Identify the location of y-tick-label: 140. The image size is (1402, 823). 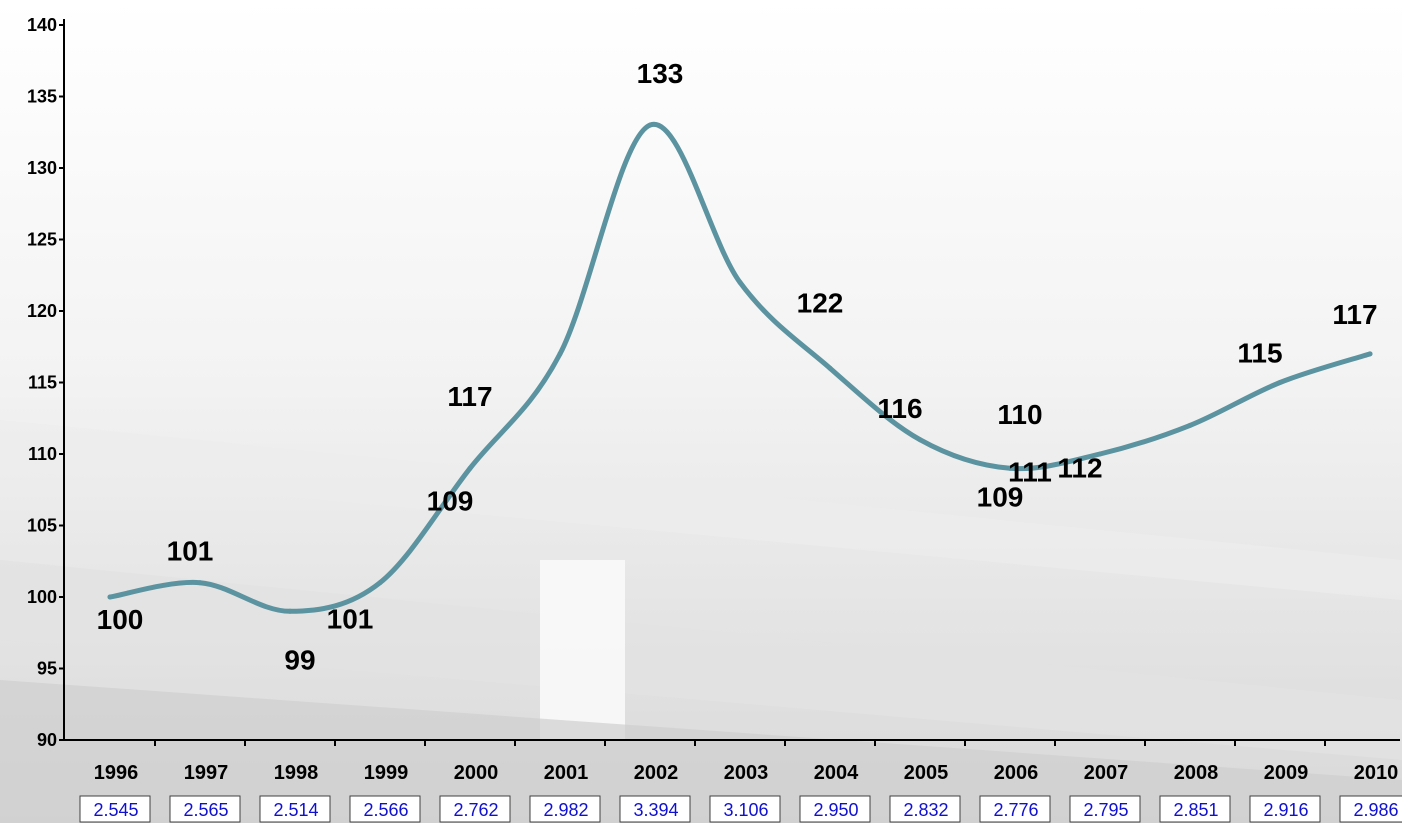
(42, 25).